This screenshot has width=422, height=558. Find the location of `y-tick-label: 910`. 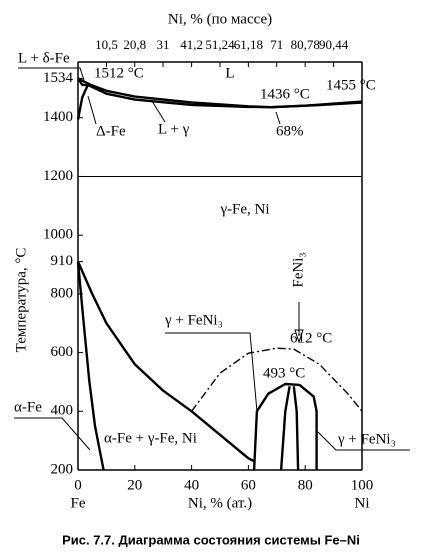

y-tick-label: 910 is located at coordinates (62, 261).